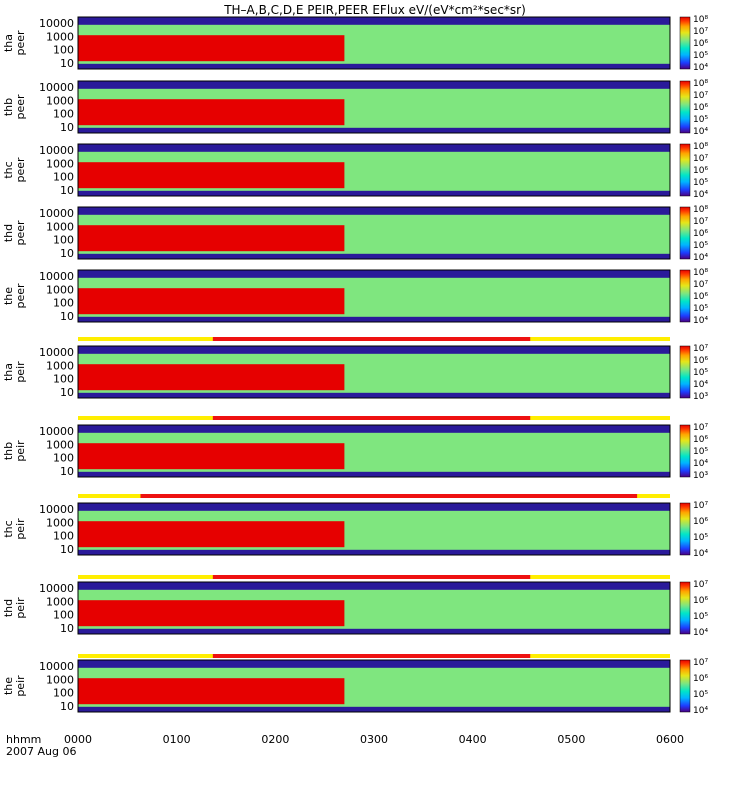 Image resolution: width=750 pixels, height=800 pixels. Describe the element at coordinates (8, 233) in the screenshot. I see `panel-probe-label: thd` at that location.